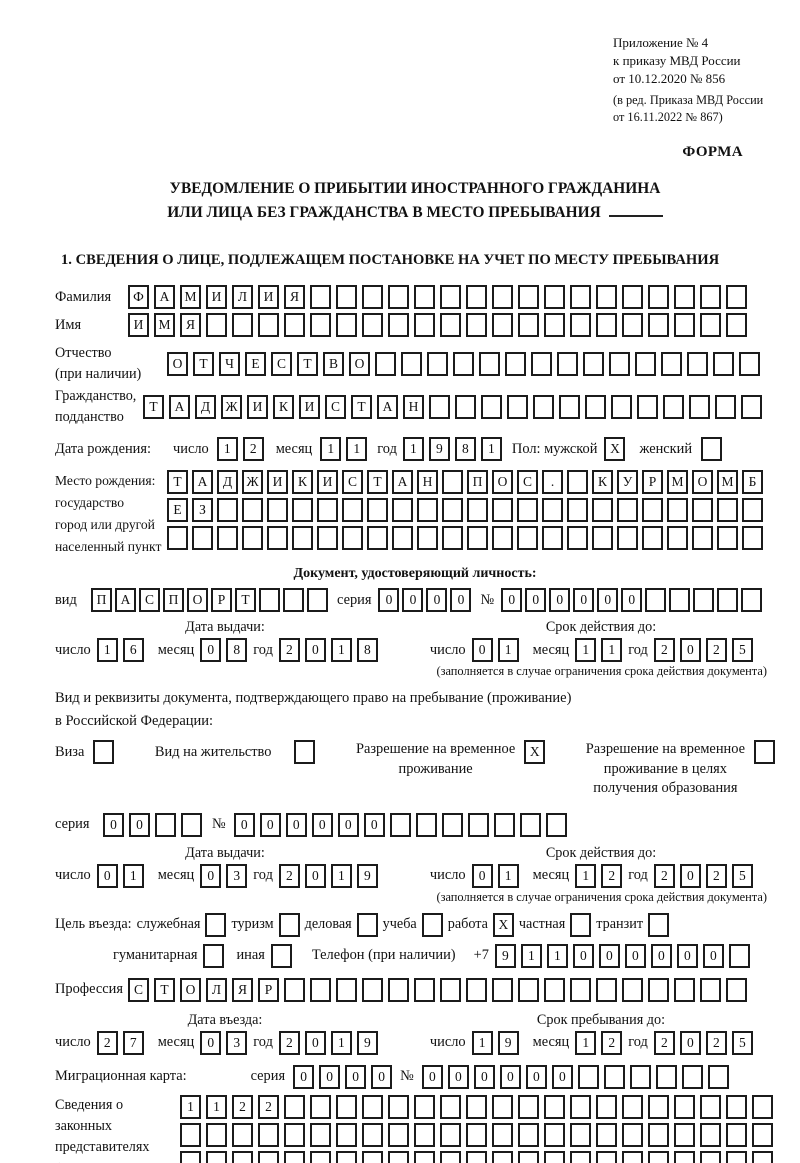 This screenshot has width=800, height=1163. Describe the element at coordinates (627, 482) in the screenshot. I see `char-cell: У` at that location.